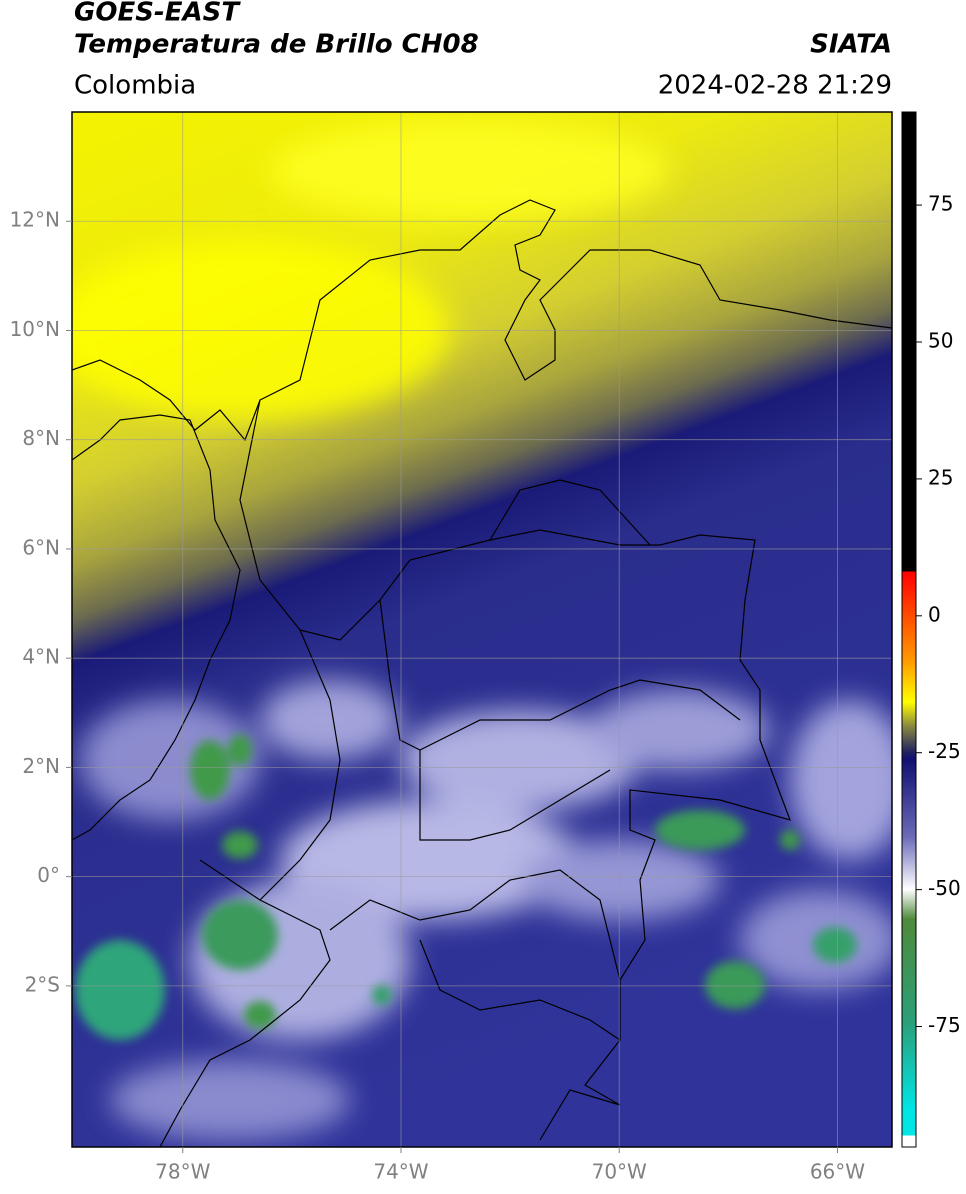 The image size is (966, 1194). Describe the element at coordinates (41, 438) in the screenshot. I see `y-tick-label: 8°N` at that location.